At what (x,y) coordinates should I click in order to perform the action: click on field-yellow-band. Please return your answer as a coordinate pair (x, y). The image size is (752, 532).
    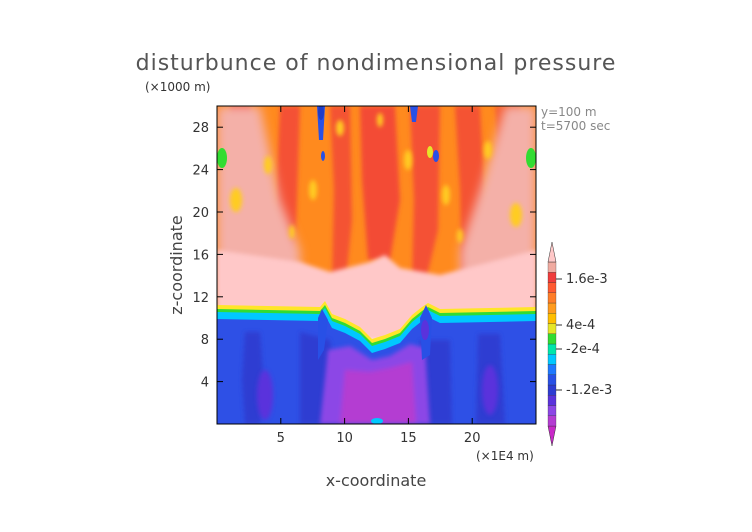
    Looking at the image, I should click on (376, 322).